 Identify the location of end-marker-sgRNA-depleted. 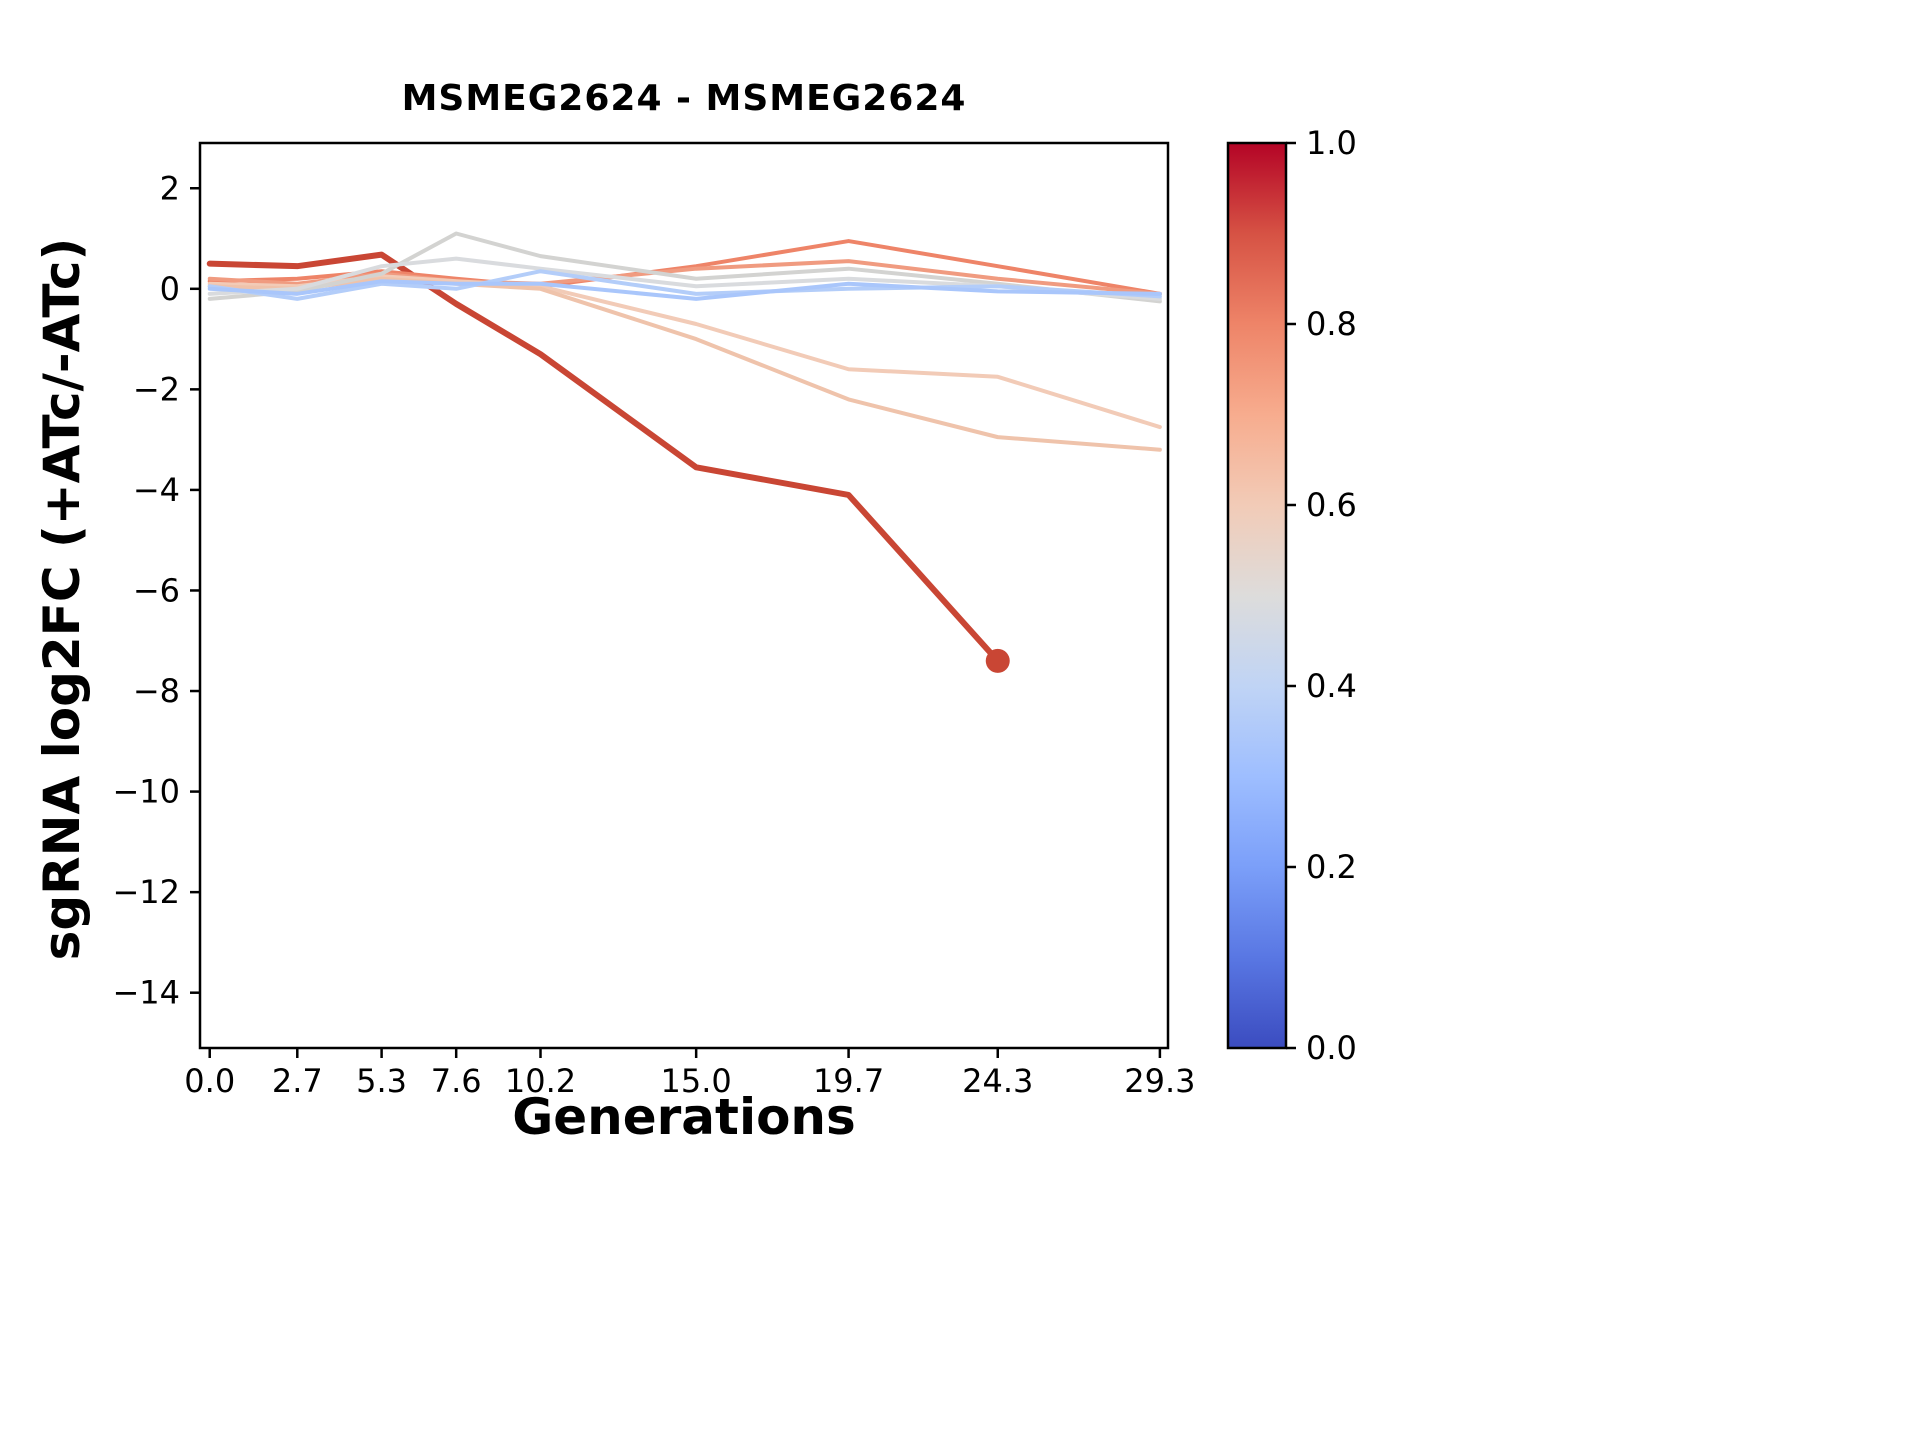
(997, 660).